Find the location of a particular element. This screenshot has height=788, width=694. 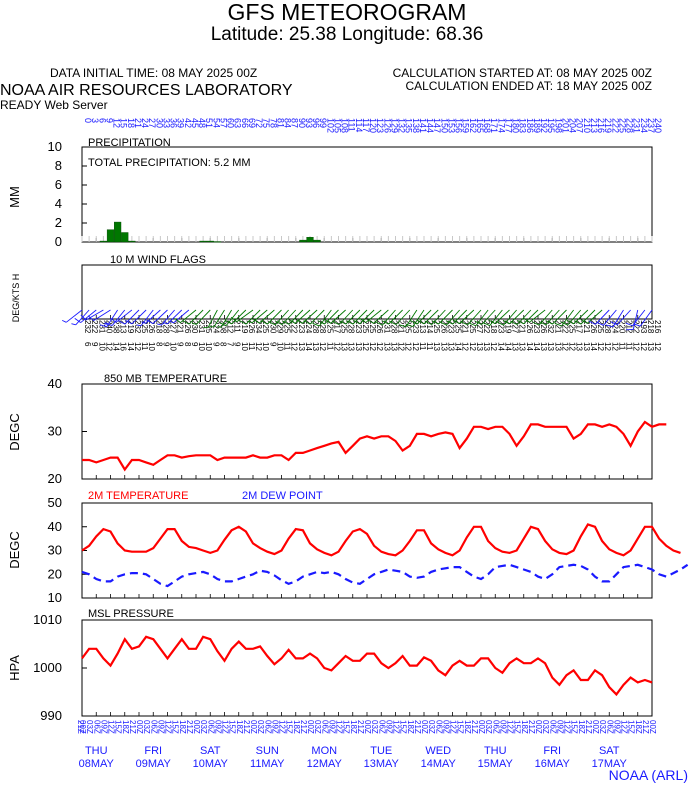

forecast-hour-label: 105 is located at coordinates (337, 125).